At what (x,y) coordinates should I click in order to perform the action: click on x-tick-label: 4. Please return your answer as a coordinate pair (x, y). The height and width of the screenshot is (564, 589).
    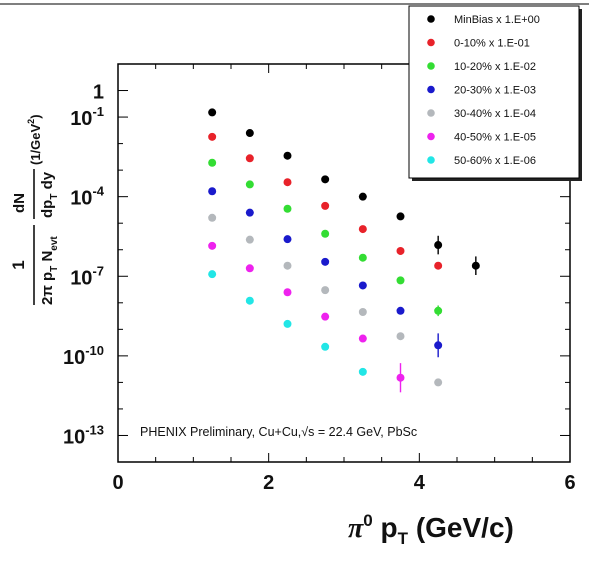
    Looking at the image, I should click on (420, 483).